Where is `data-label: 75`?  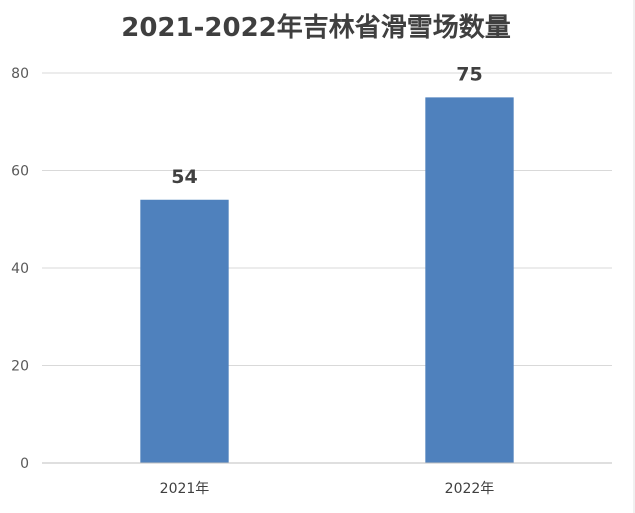 data-label: 75 is located at coordinates (469, 74).